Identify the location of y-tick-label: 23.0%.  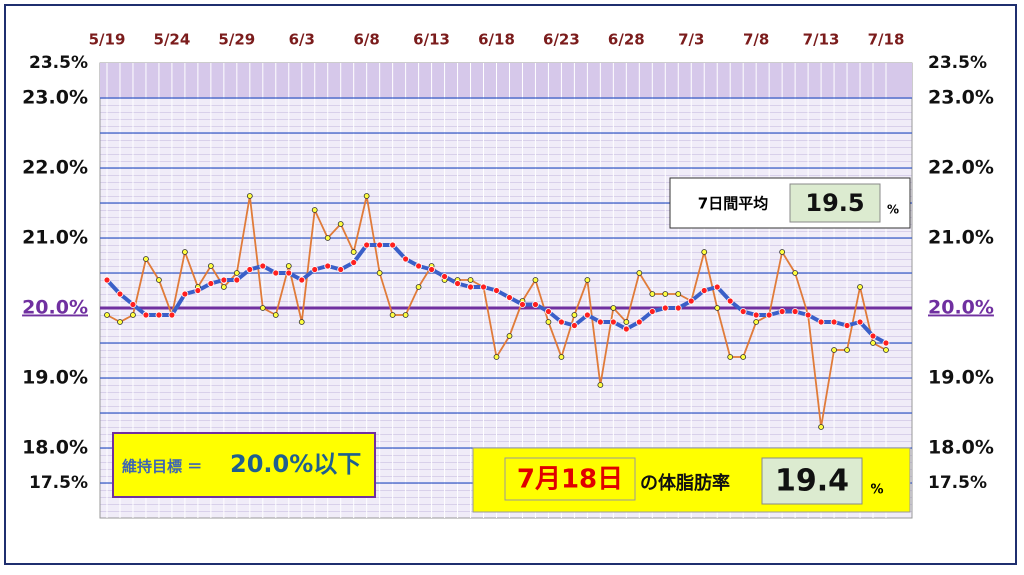
(55, 98).